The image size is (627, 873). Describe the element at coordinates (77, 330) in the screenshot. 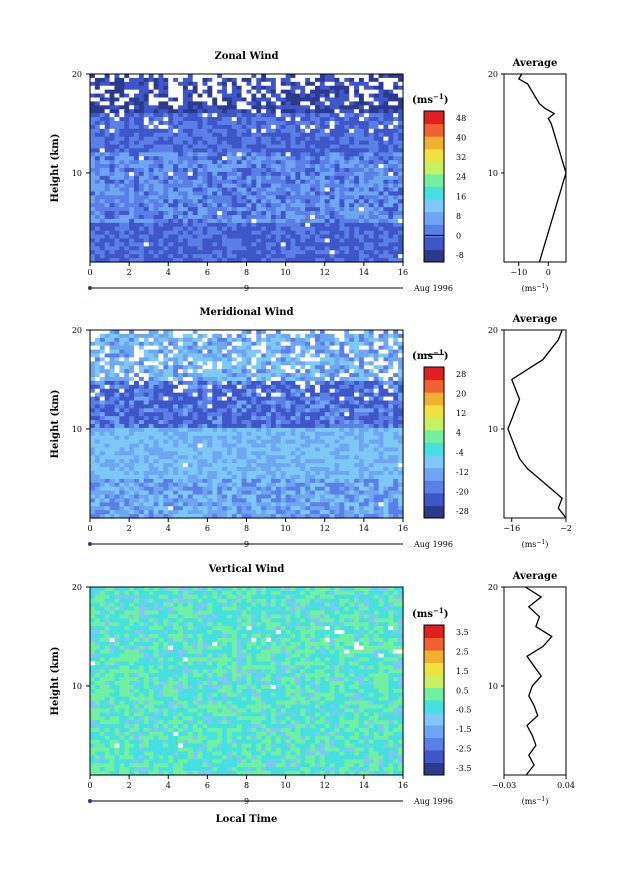

I see `y-tick-label: 20` at that location.